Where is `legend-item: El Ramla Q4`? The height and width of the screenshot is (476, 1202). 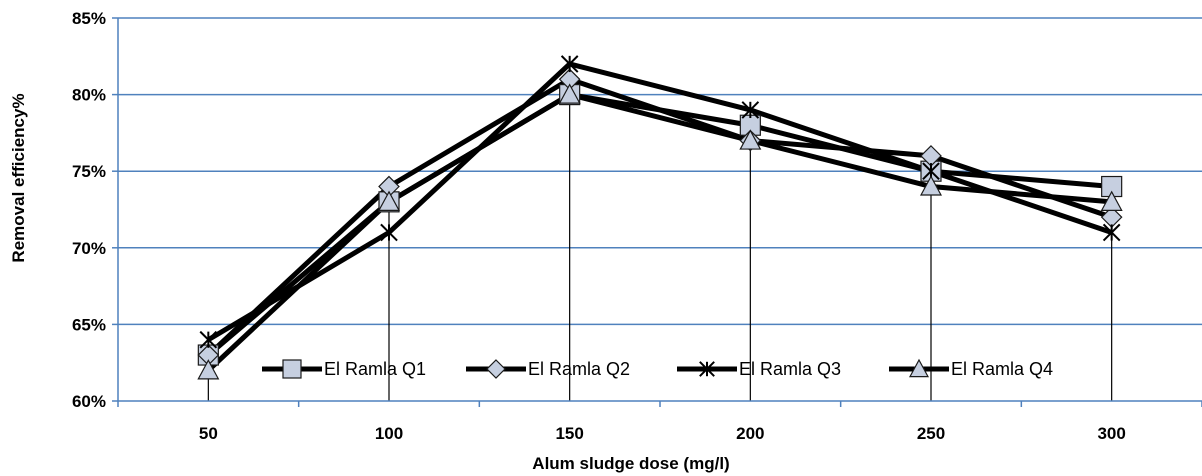
legend-item: El Ramla Q4 is located at coordinates (971, 368).